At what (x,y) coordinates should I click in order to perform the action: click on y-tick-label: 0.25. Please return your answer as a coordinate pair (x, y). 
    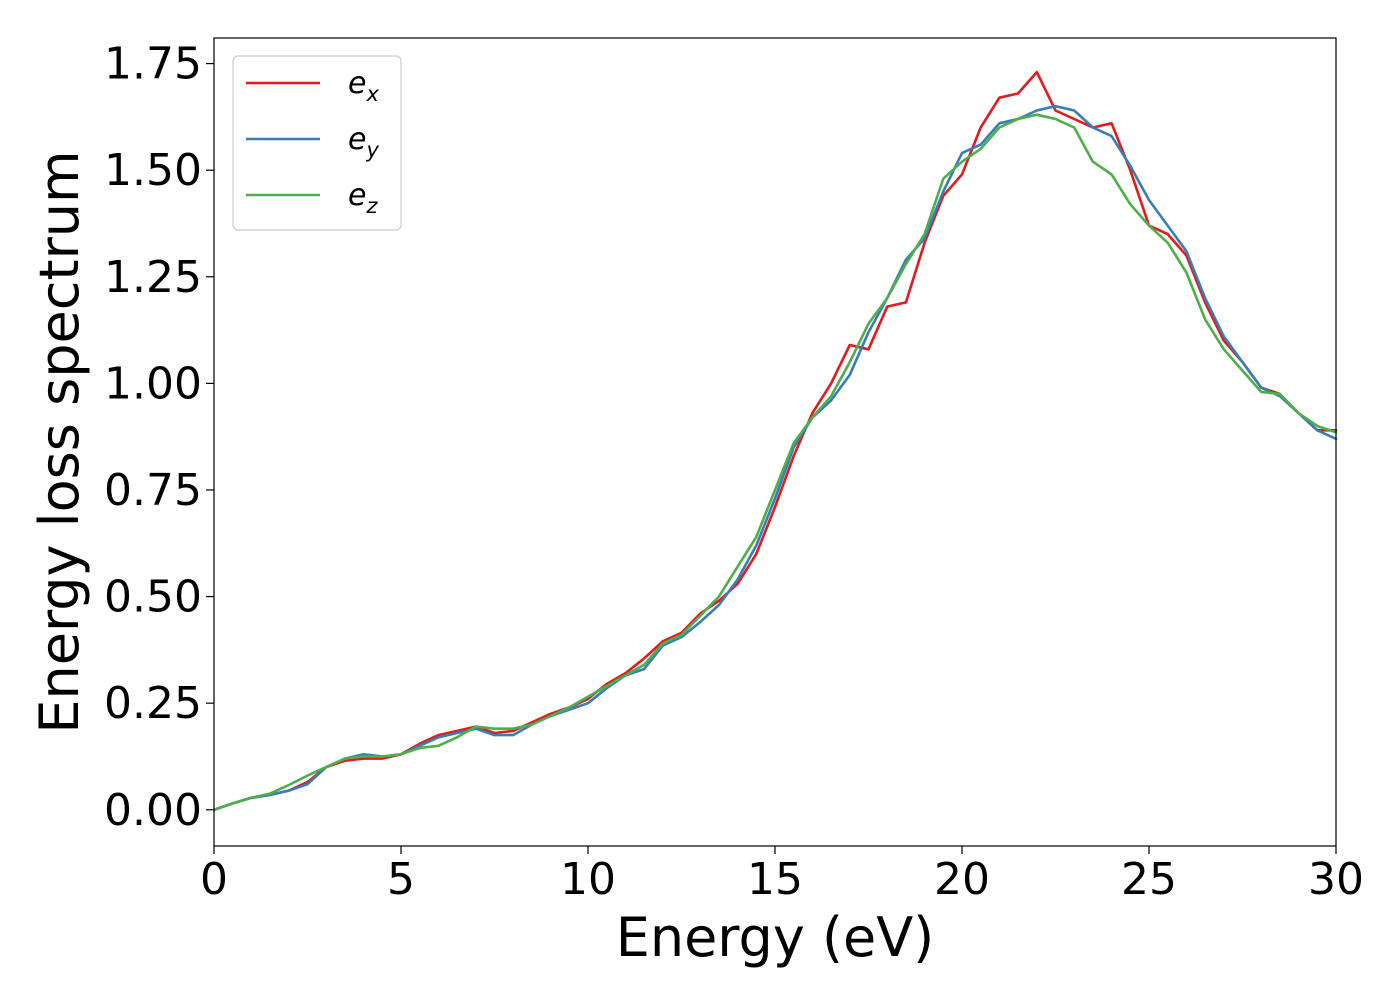
    Looking at the image, I should click on (153, 703).